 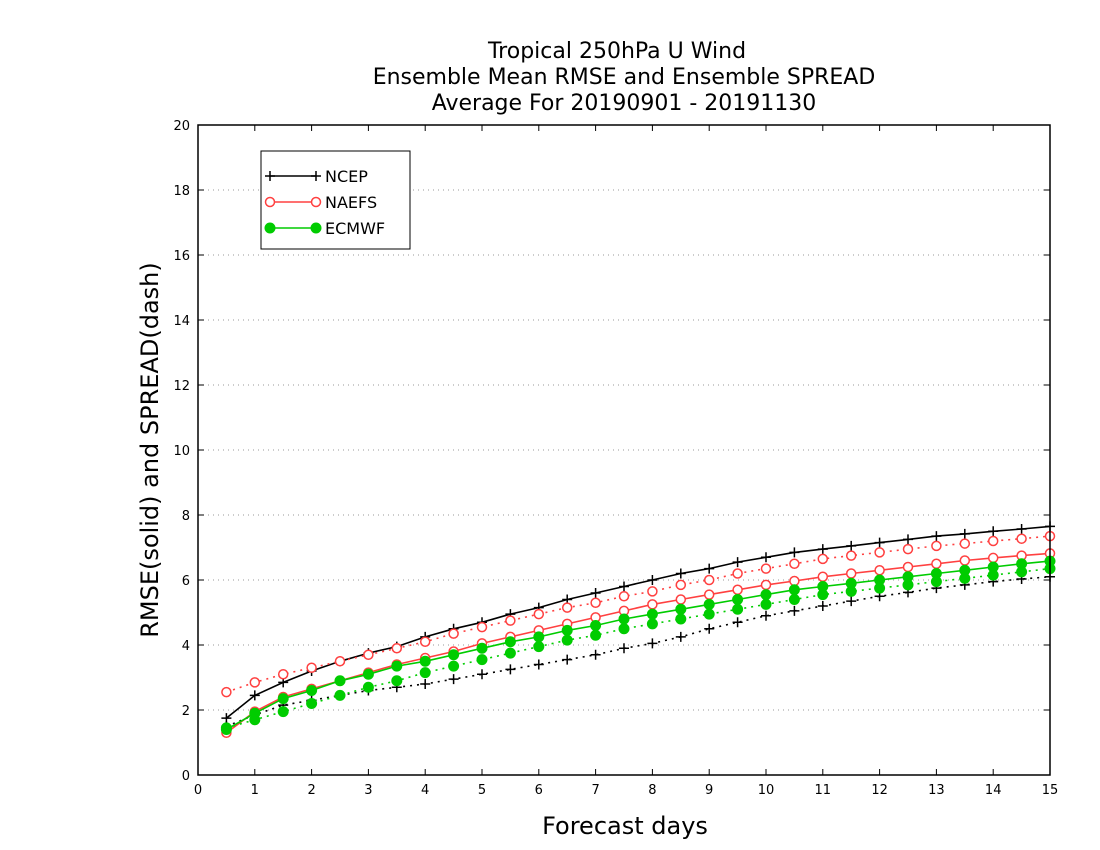 What do you see at coordinates (624, 77) in the screenshot?
I see `title-line-2: Ensemble Mean RMSE and Ensemble SPREAD` at bounding box center [624, 77].